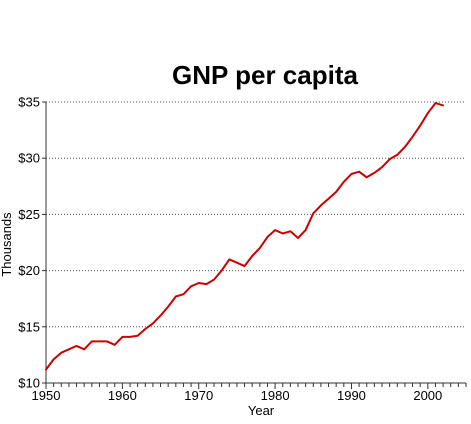  Describe the element at coordinates (29, 383) in the screenshot. I see `y-tick-label-0: $10` at that location.